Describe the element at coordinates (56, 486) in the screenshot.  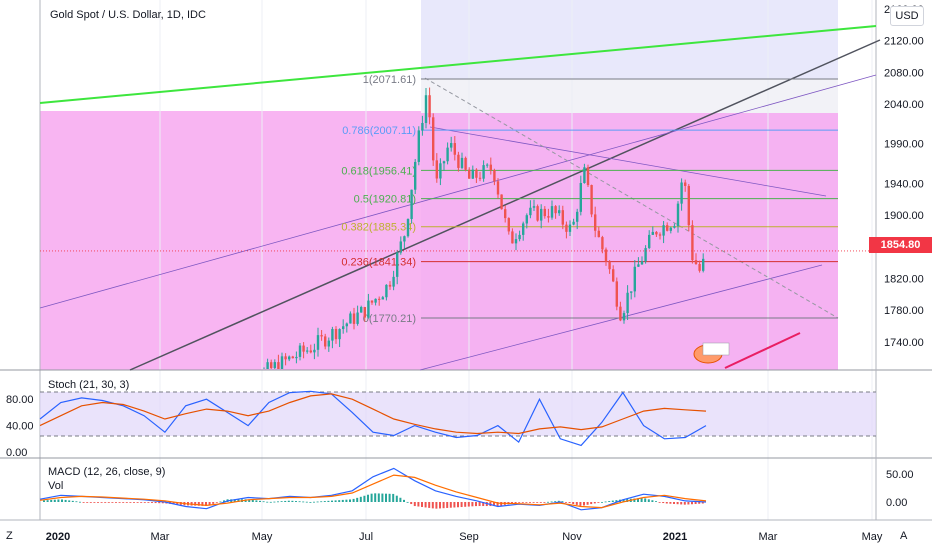
I see `volume-legend: Vol` at that location.